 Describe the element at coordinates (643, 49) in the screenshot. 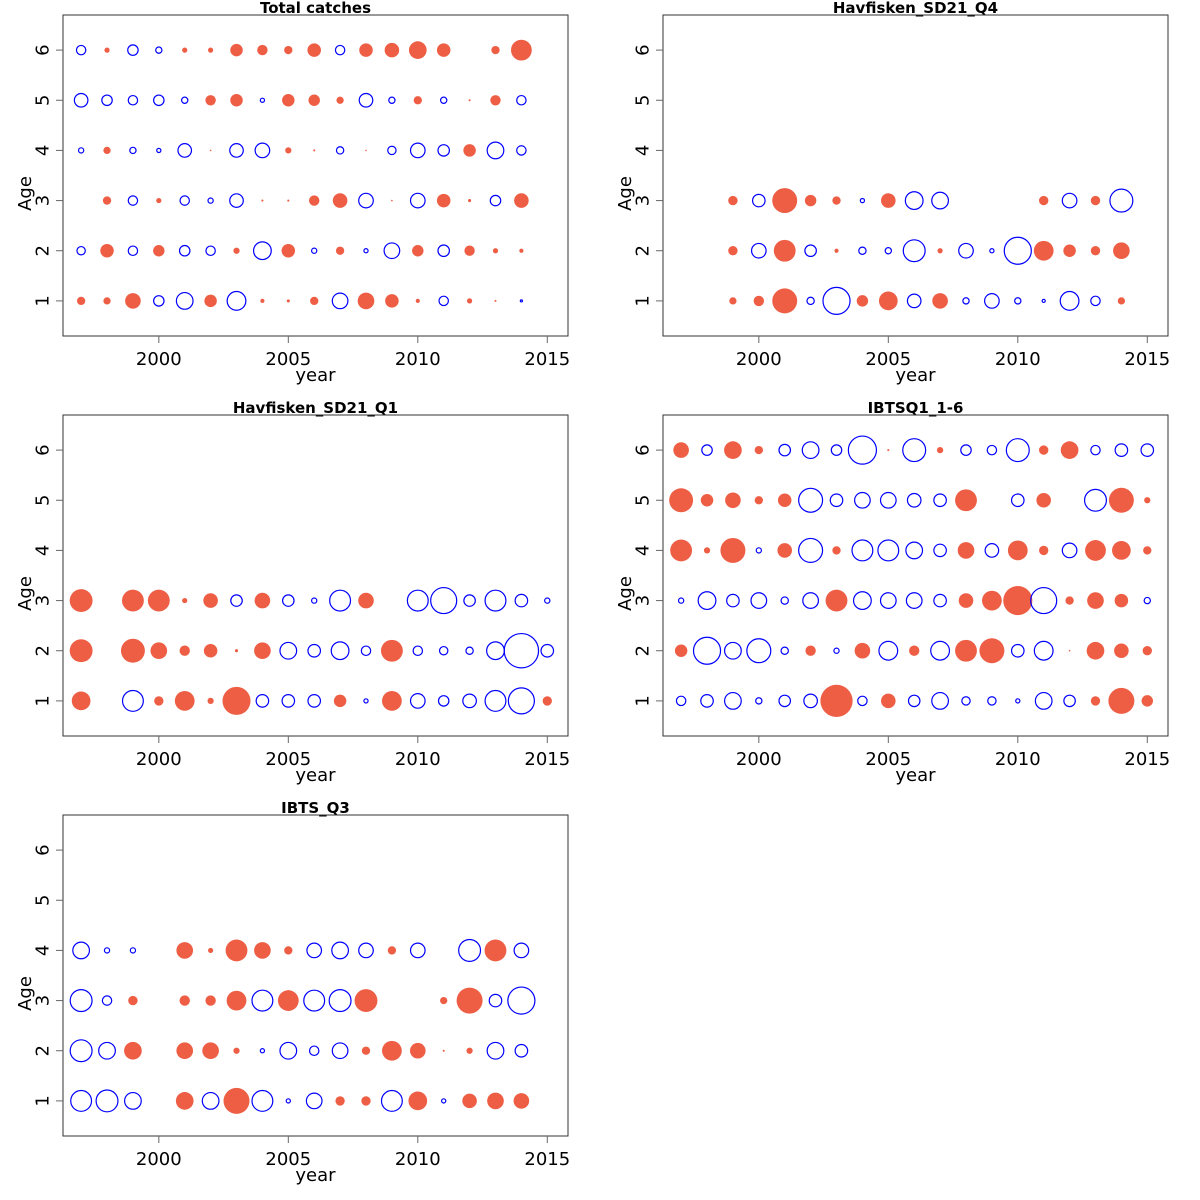

I see `y-tick-label: 6` at that location.